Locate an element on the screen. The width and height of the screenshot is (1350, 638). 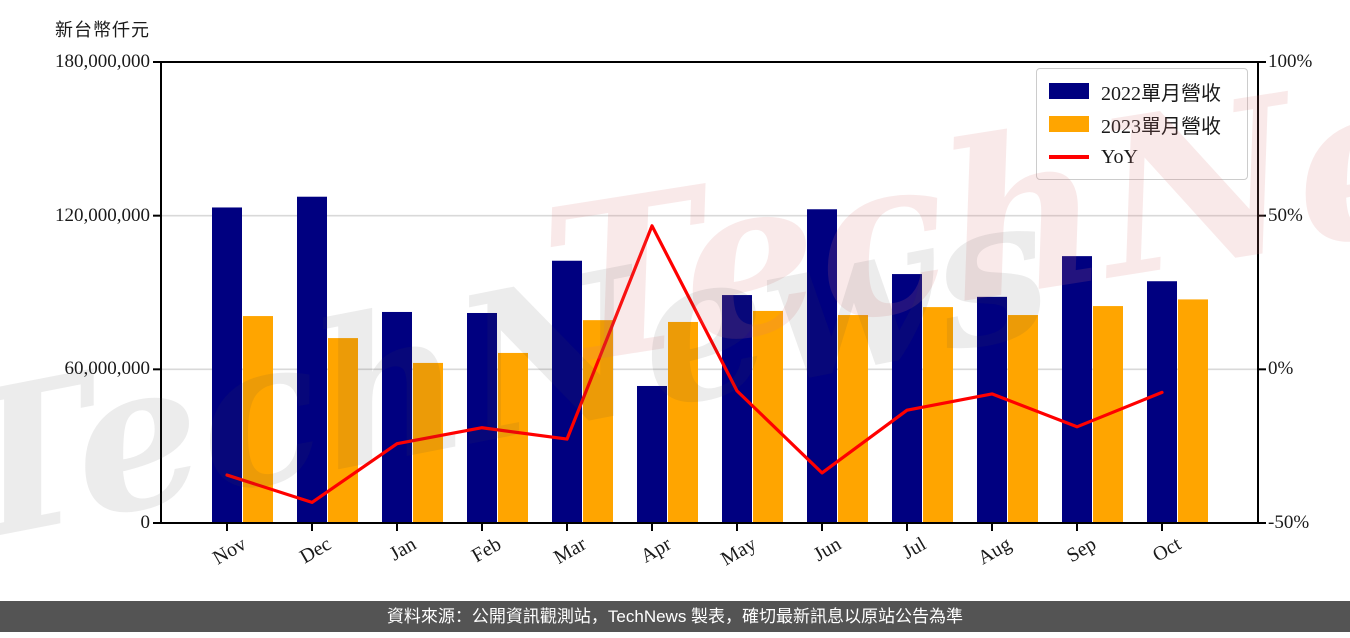
legend-label-yoy: YoY is located at coordinates (1119, 156).